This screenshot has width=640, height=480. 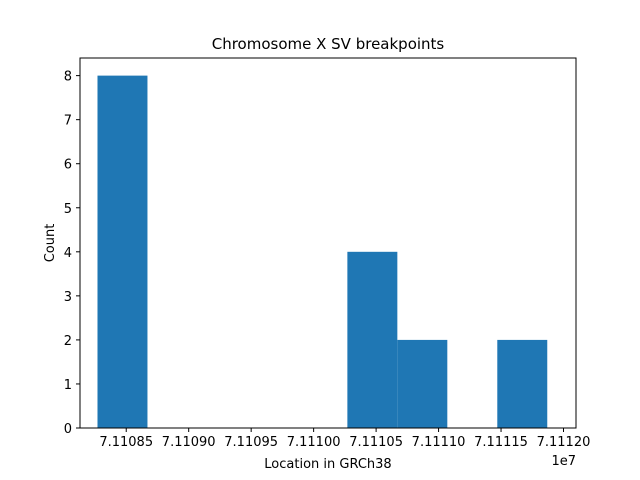 I want to click on y-tick-label: 1, so click(x=68, y=385).